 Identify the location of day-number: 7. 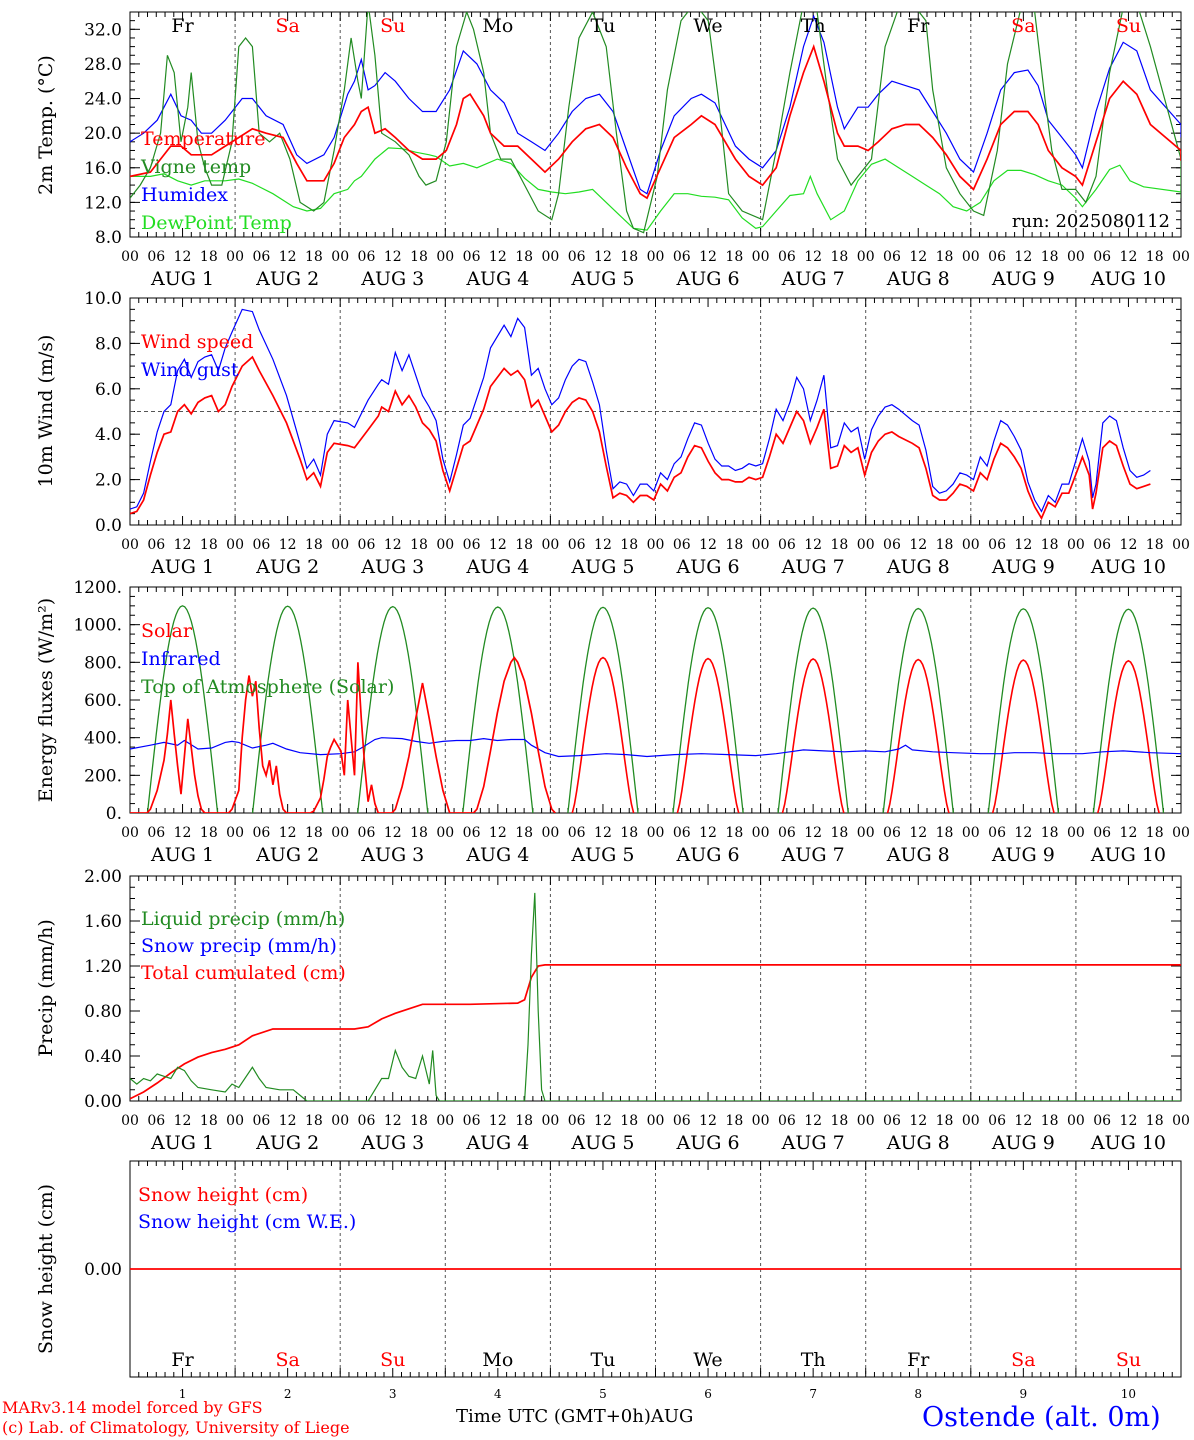
(813, 1394).